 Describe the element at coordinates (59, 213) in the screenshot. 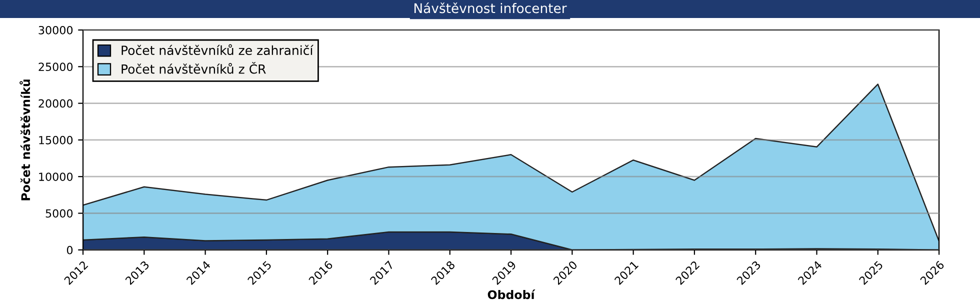

I see `y-tick-label: 5000` at that location.